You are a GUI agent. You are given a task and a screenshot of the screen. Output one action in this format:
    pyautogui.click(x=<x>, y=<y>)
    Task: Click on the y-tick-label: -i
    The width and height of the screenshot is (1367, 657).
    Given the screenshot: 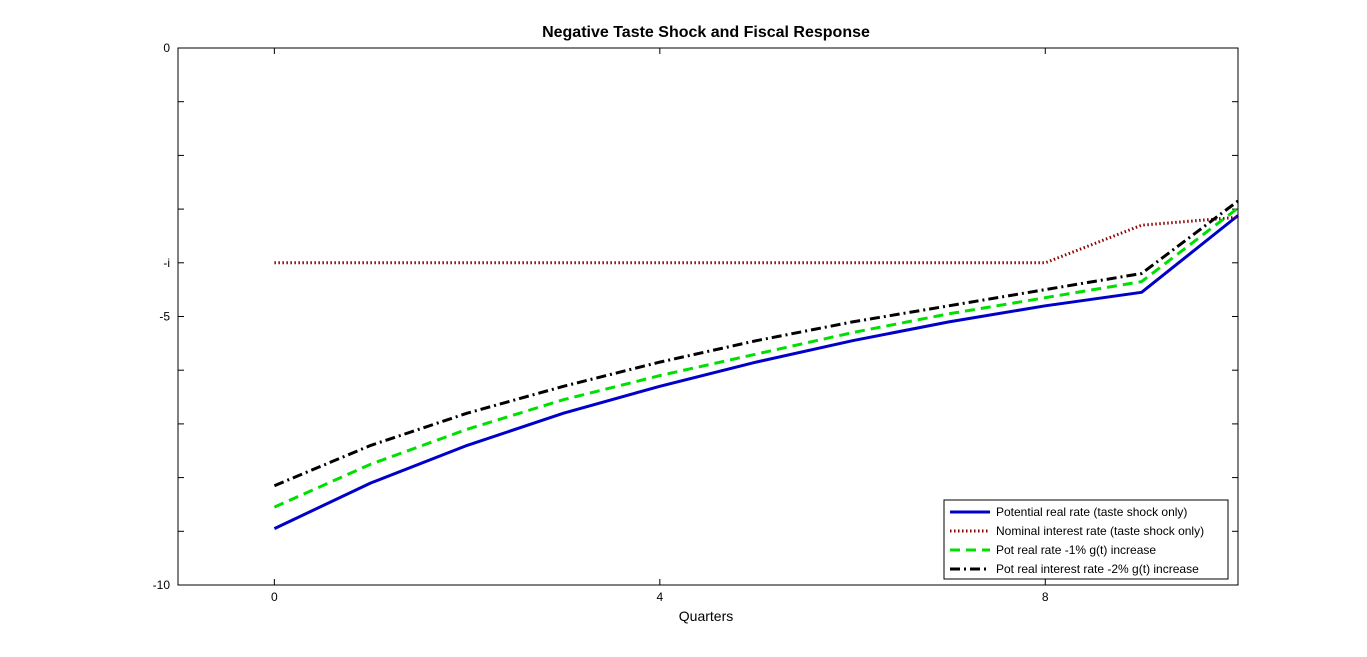 What is the action you would take?
    pyautogui.click(x=166, y=263)
    